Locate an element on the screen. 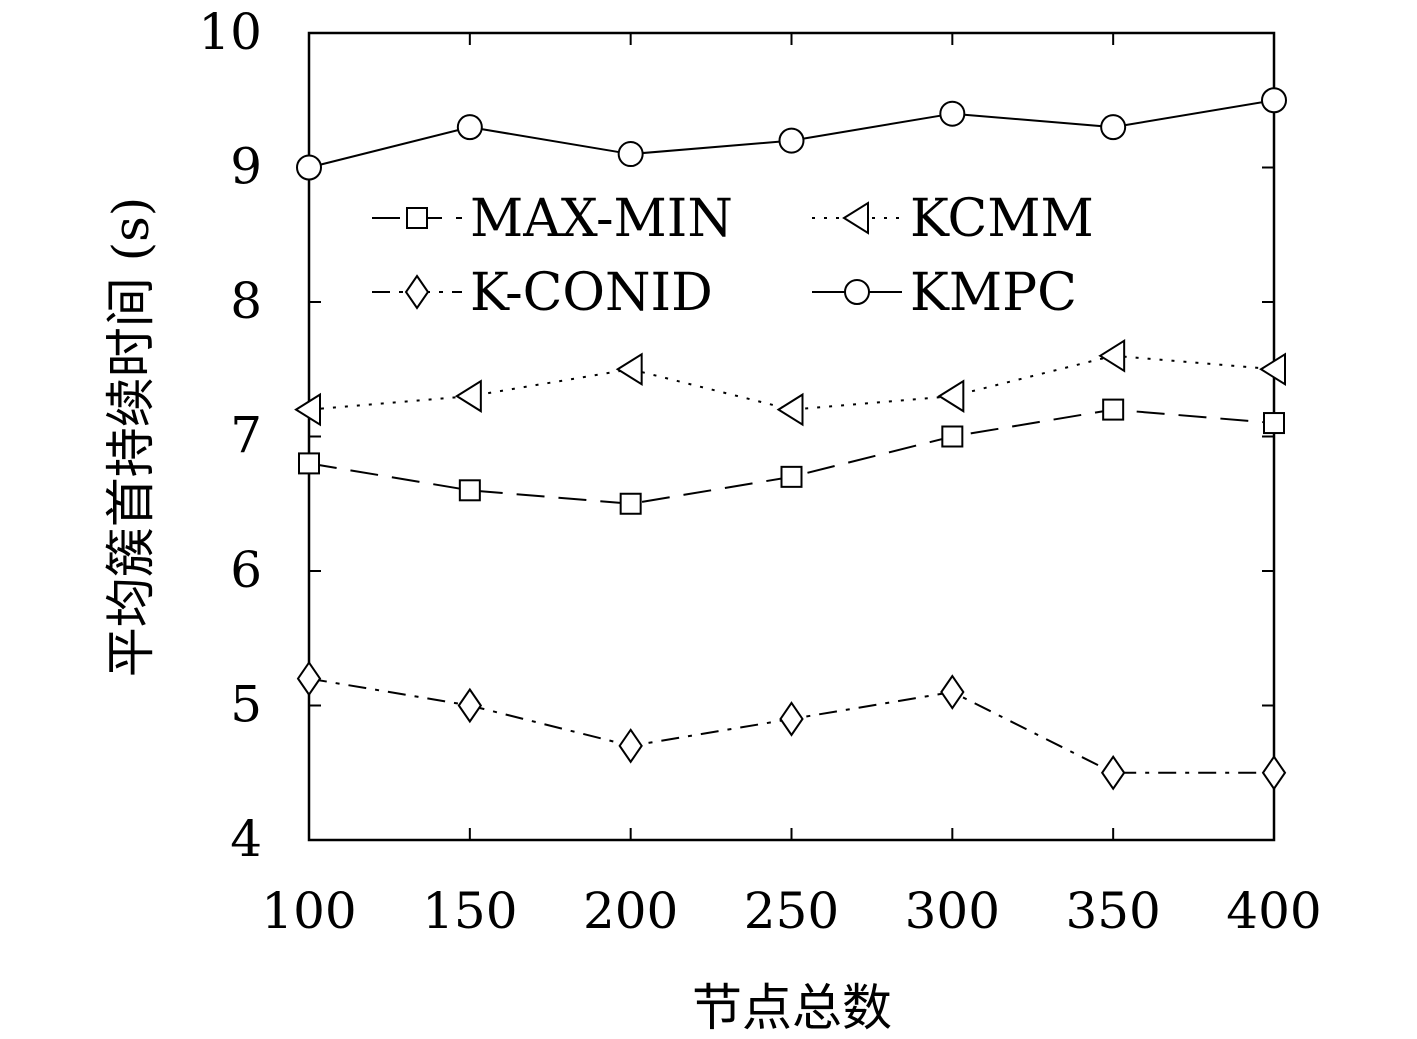 Image resolution: width=1417 pixels, height=1039 pixels. legend-entry: KCMM is located at coordinates (953, 219).